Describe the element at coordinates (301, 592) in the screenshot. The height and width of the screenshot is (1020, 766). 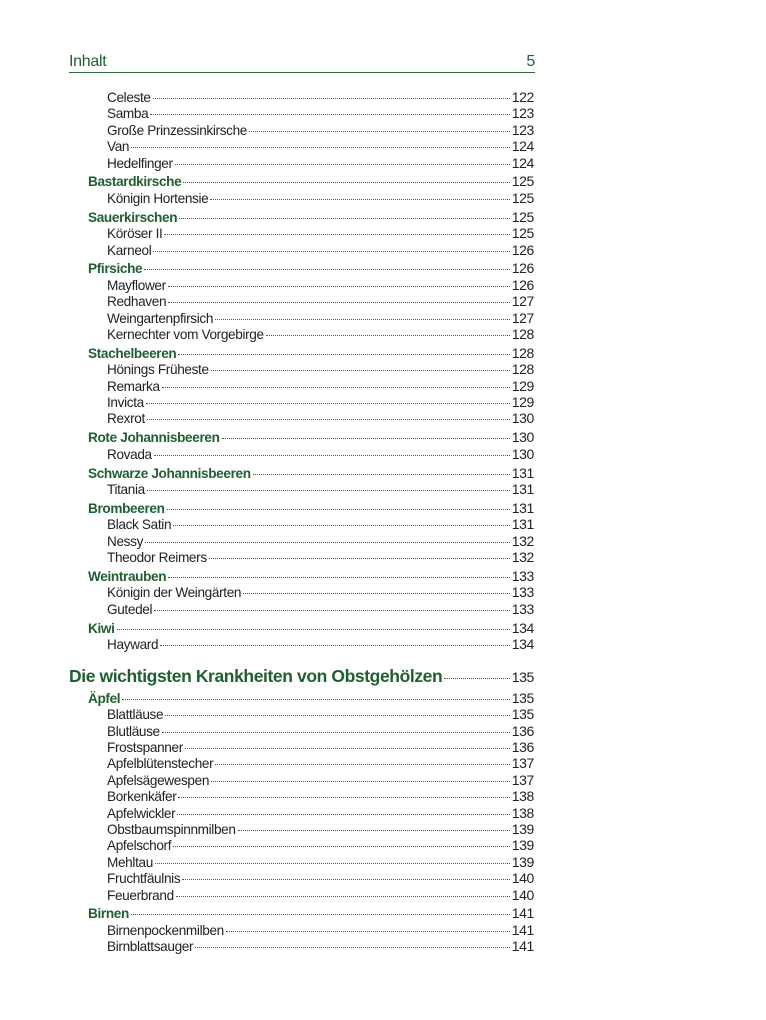
I see `toc-entry: Königin der Weingärten 133` at that location.